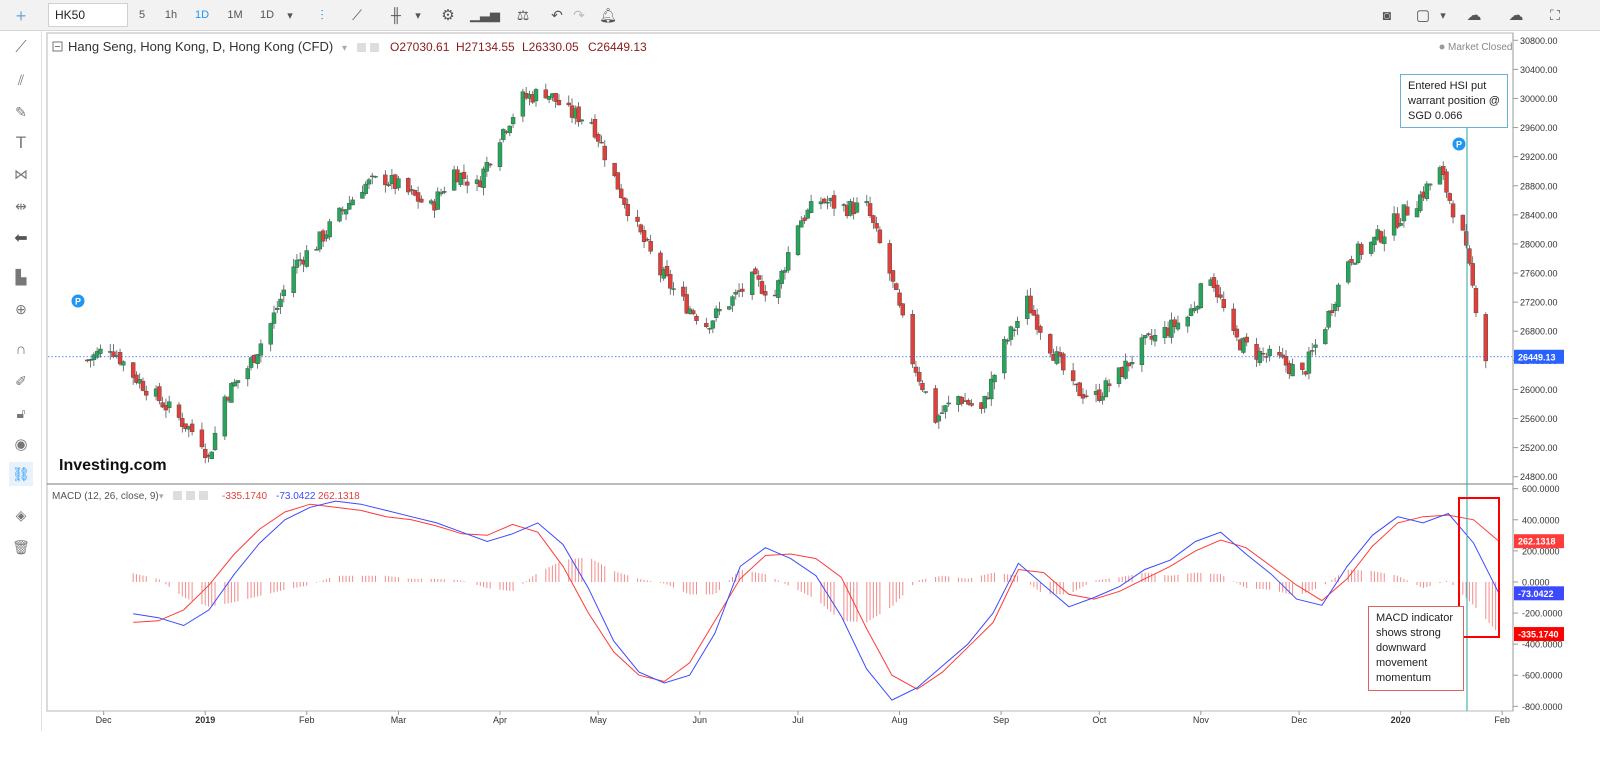 Image resolution: width=1600 pixels, height=779 pixels. I want to click on interval-1h: 1h, so click(171, 15).